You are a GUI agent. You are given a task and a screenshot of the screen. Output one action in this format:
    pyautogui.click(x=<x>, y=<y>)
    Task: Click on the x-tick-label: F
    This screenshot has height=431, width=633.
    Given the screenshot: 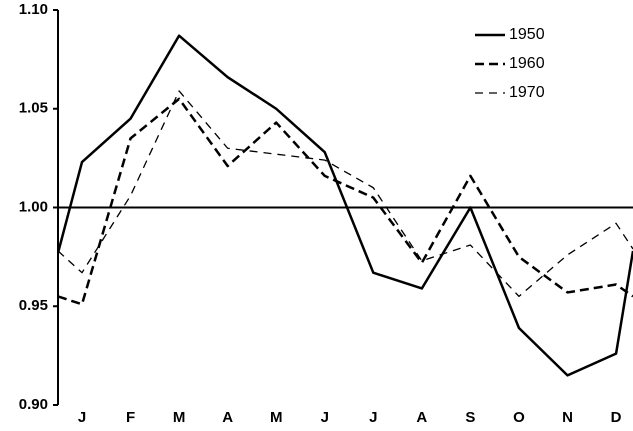 What is the action you would take?
    pyautogui.click(x=130, y=417)
    